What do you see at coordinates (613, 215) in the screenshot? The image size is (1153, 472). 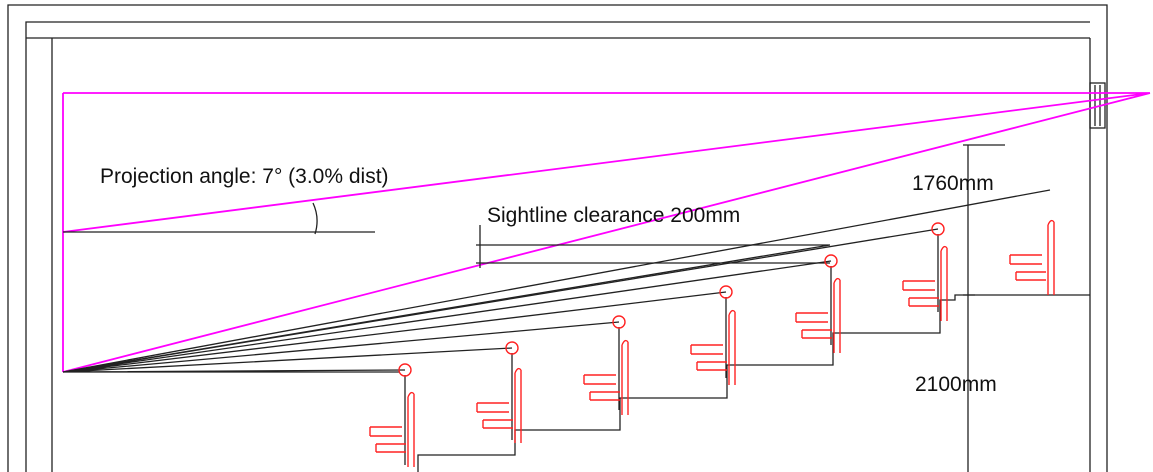 I see `sightline-clearance-label: Sightline clearance 200mm` at bounding box center [613, 215].